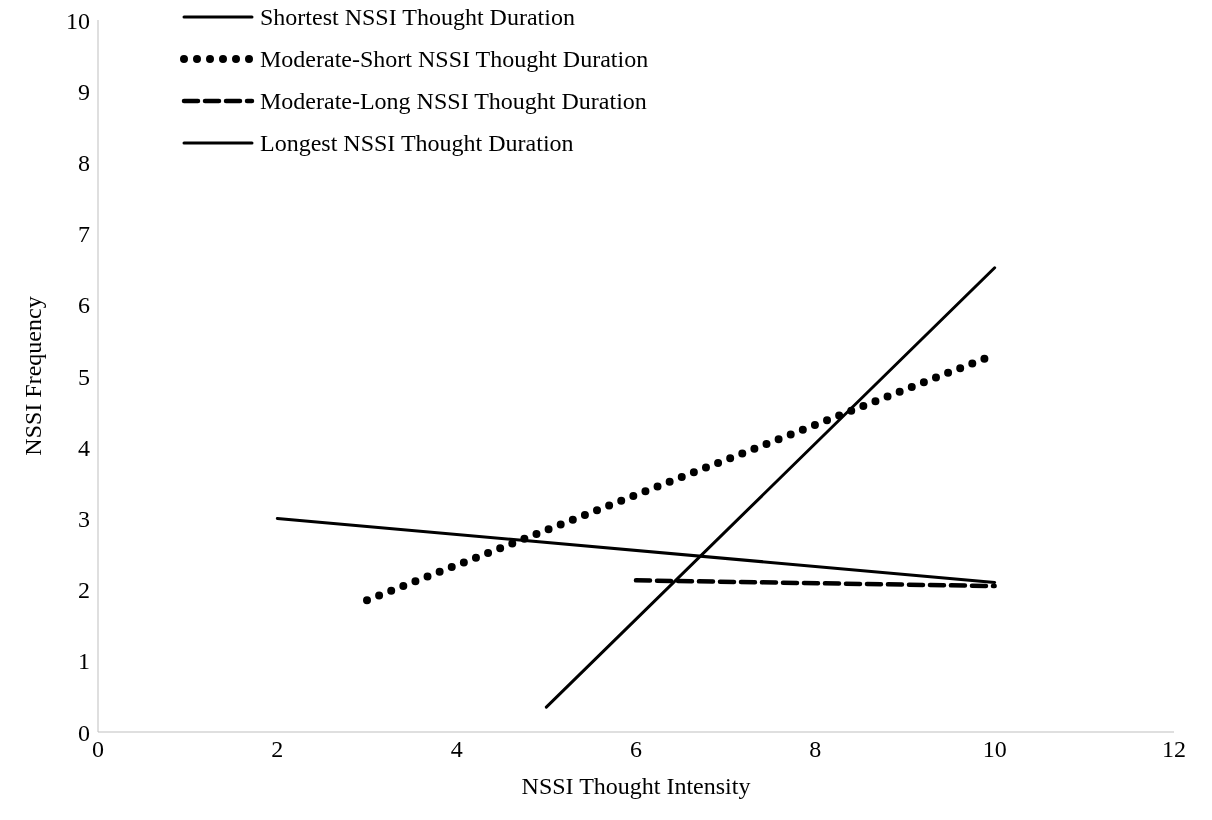  What do you see at coordinates (84, 91) in the screenshot?
I see `y-tick-label: 9` at bounding box center [84, 91].